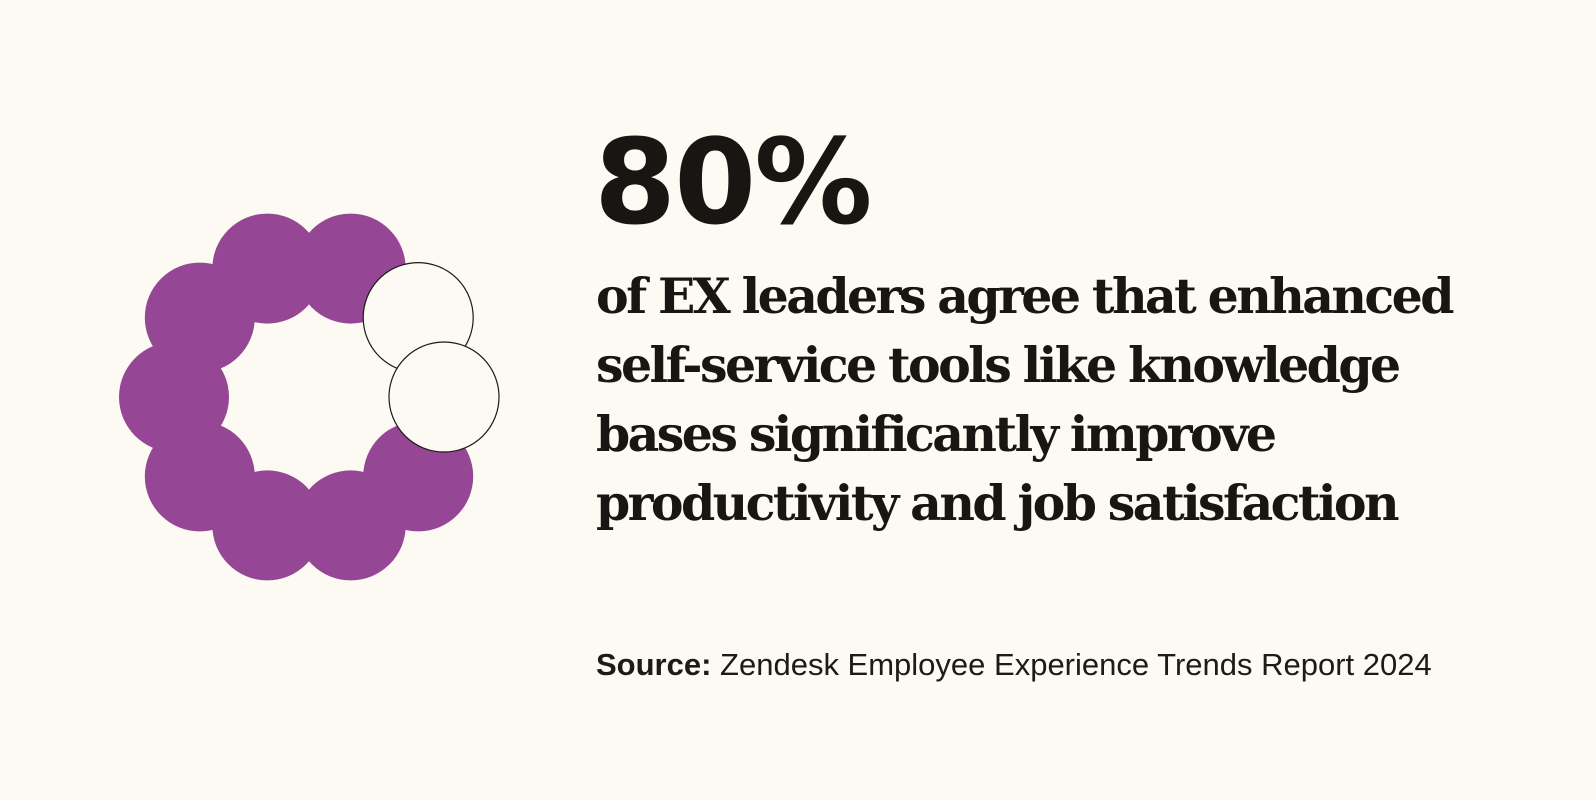 This screenshot has height=800, width=1596. What do you see at coordinates (998, 503) in the screenshot?
I see `statement-line: productivity and job satisfaction` at bounding box center [998, 503].